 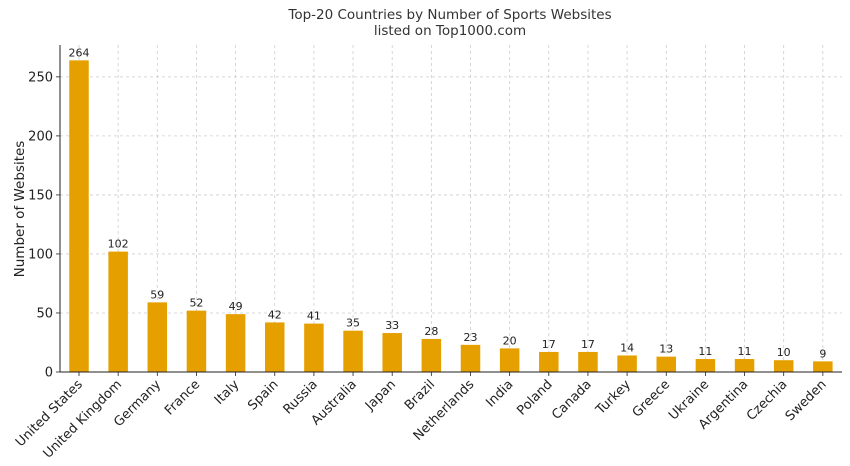 I want to click on x-tick-label-18: Czechia, so click(x=767, y=400).